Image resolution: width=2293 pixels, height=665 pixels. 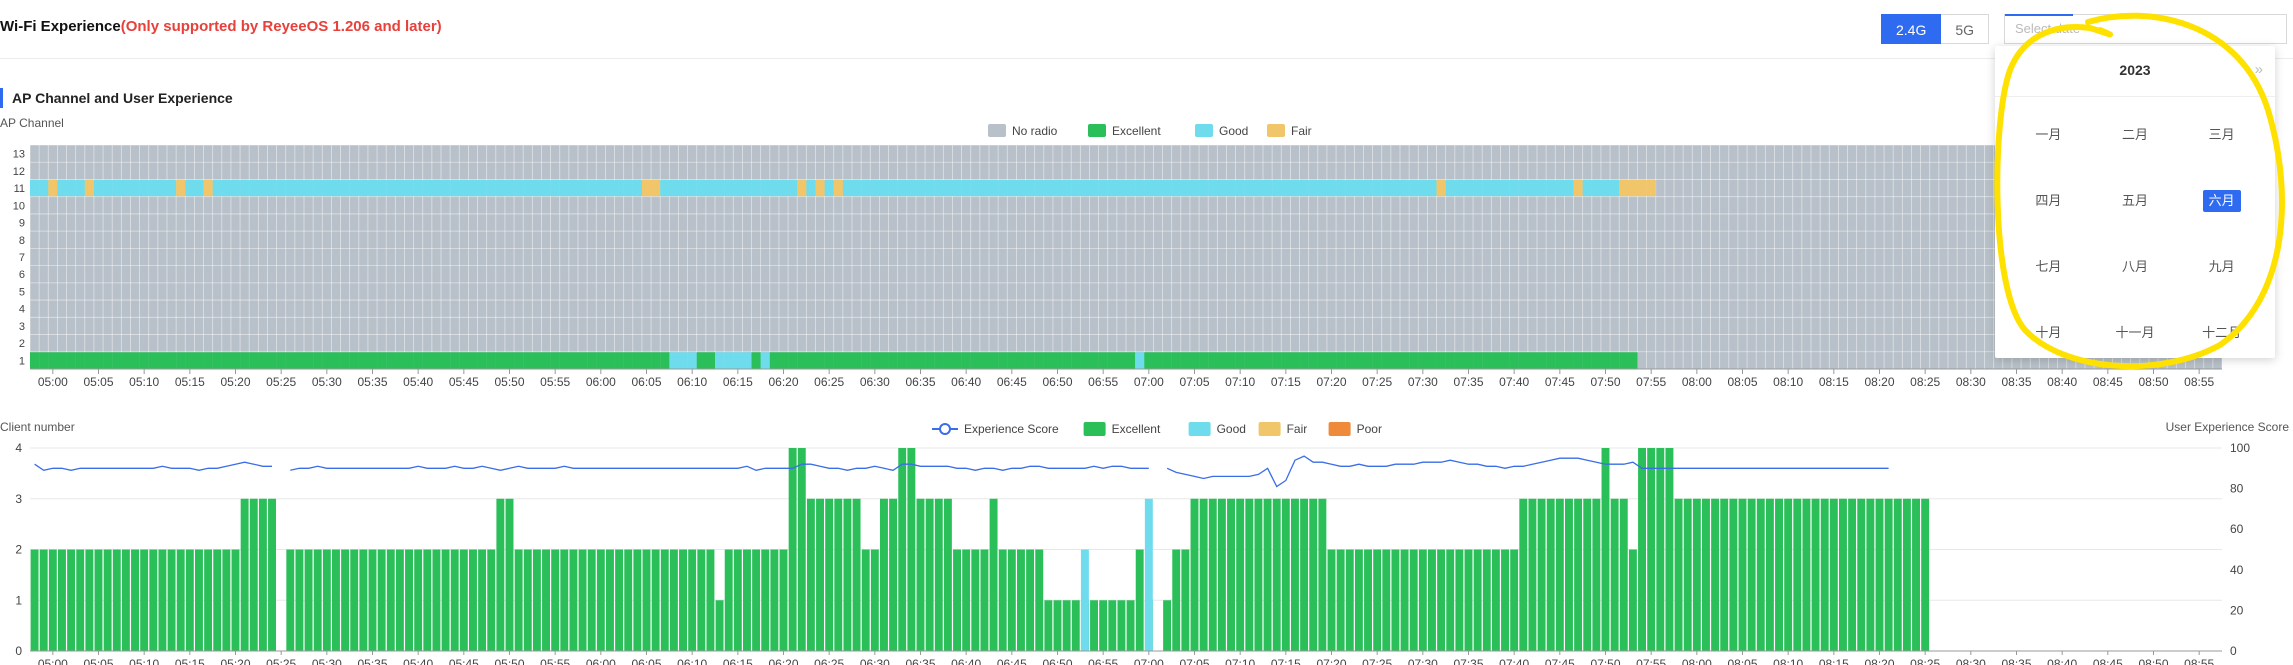 I want to click on month-cell-1: 一月, so click(x=2048, y=135).